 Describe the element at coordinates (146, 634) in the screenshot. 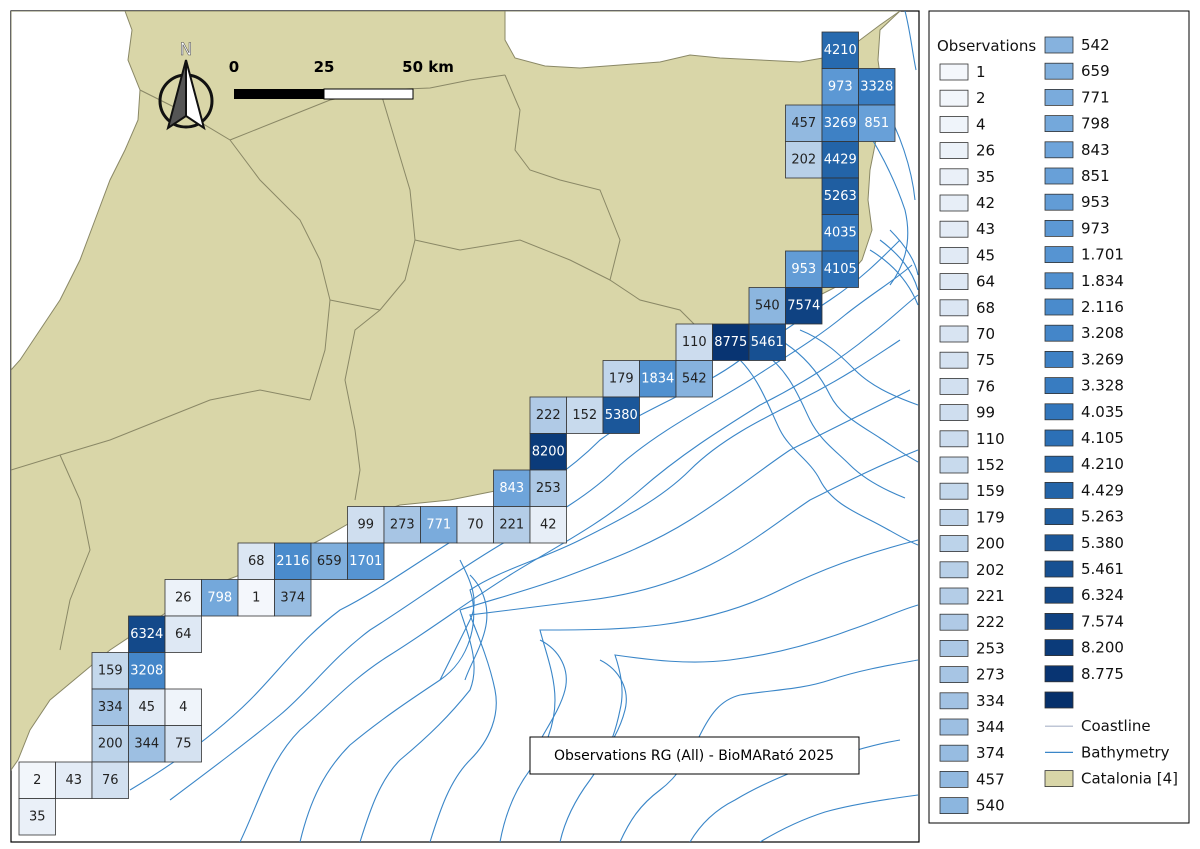

I see `grid-cell-value: 6324` at that location.